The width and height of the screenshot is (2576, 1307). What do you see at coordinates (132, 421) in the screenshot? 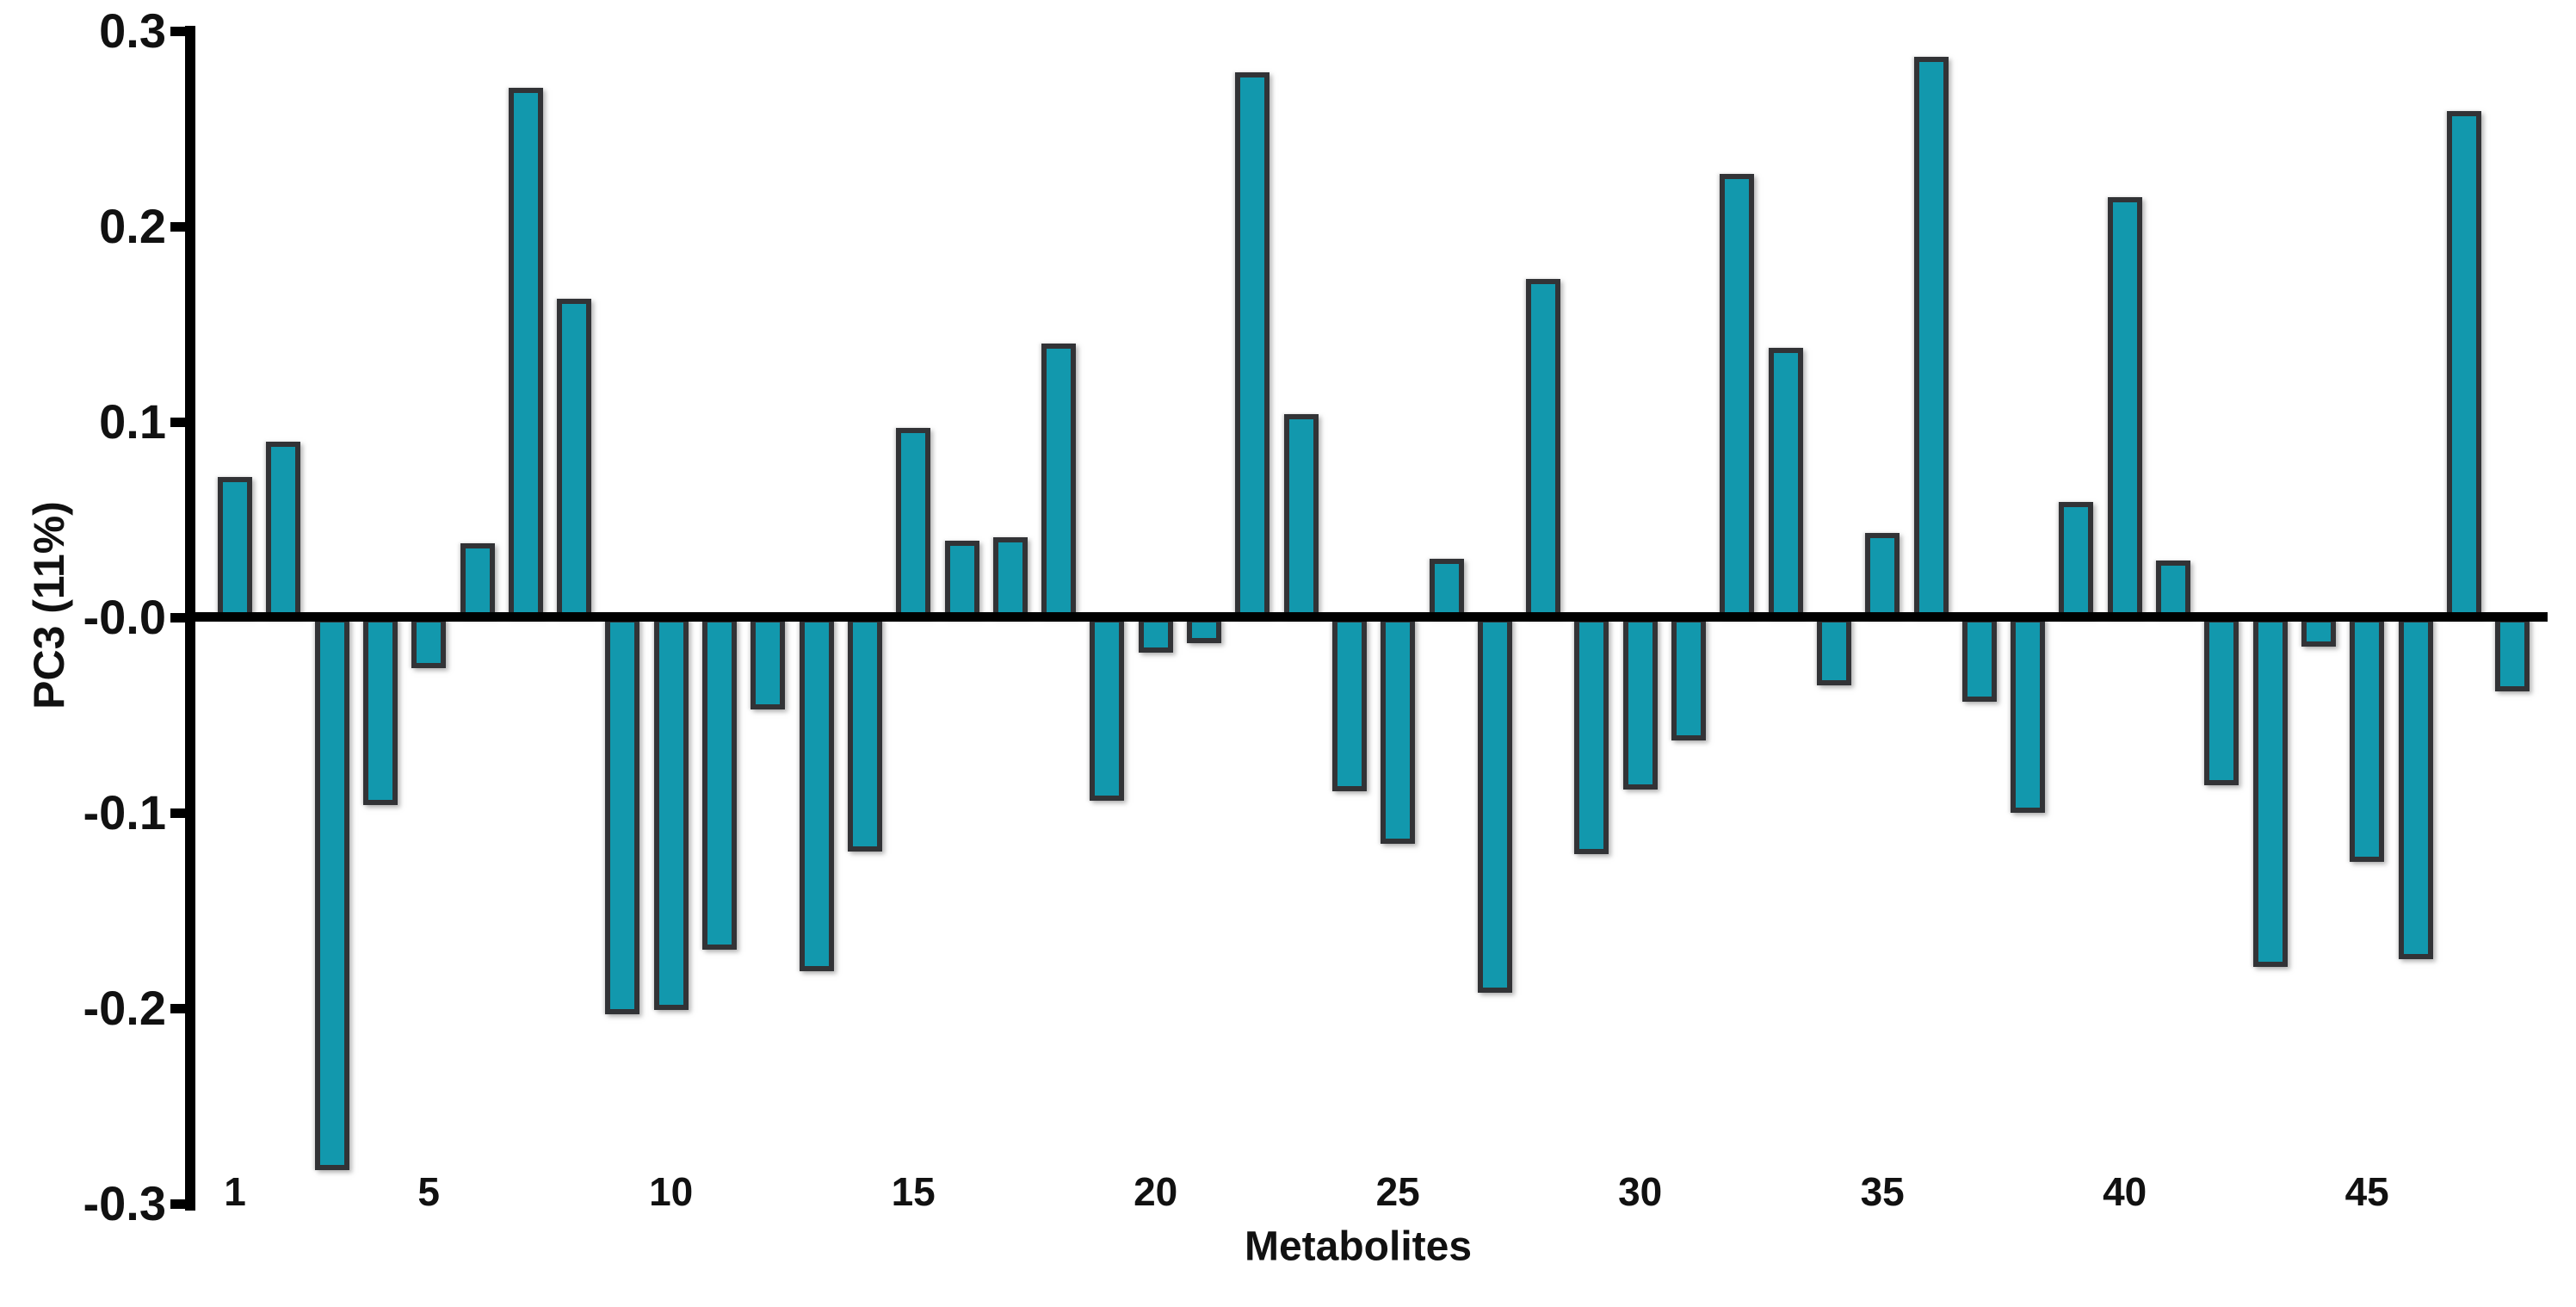
I see `y-tick-label-0.1: 0.1` at bounding box center [132, 421].